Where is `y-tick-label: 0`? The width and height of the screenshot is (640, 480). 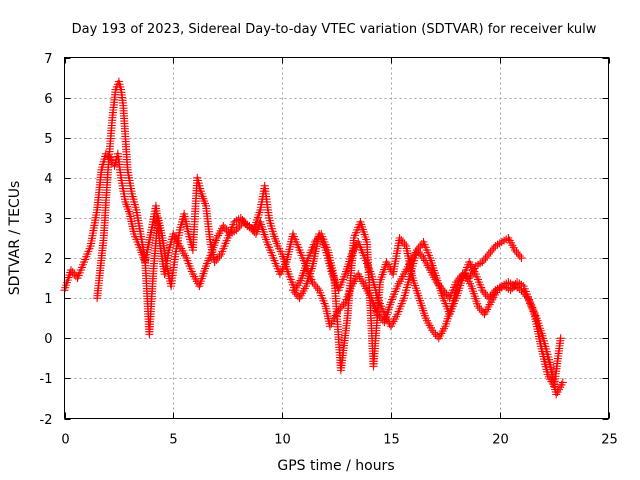
y-tick-label: 0 is located at coordinates (48, 339).